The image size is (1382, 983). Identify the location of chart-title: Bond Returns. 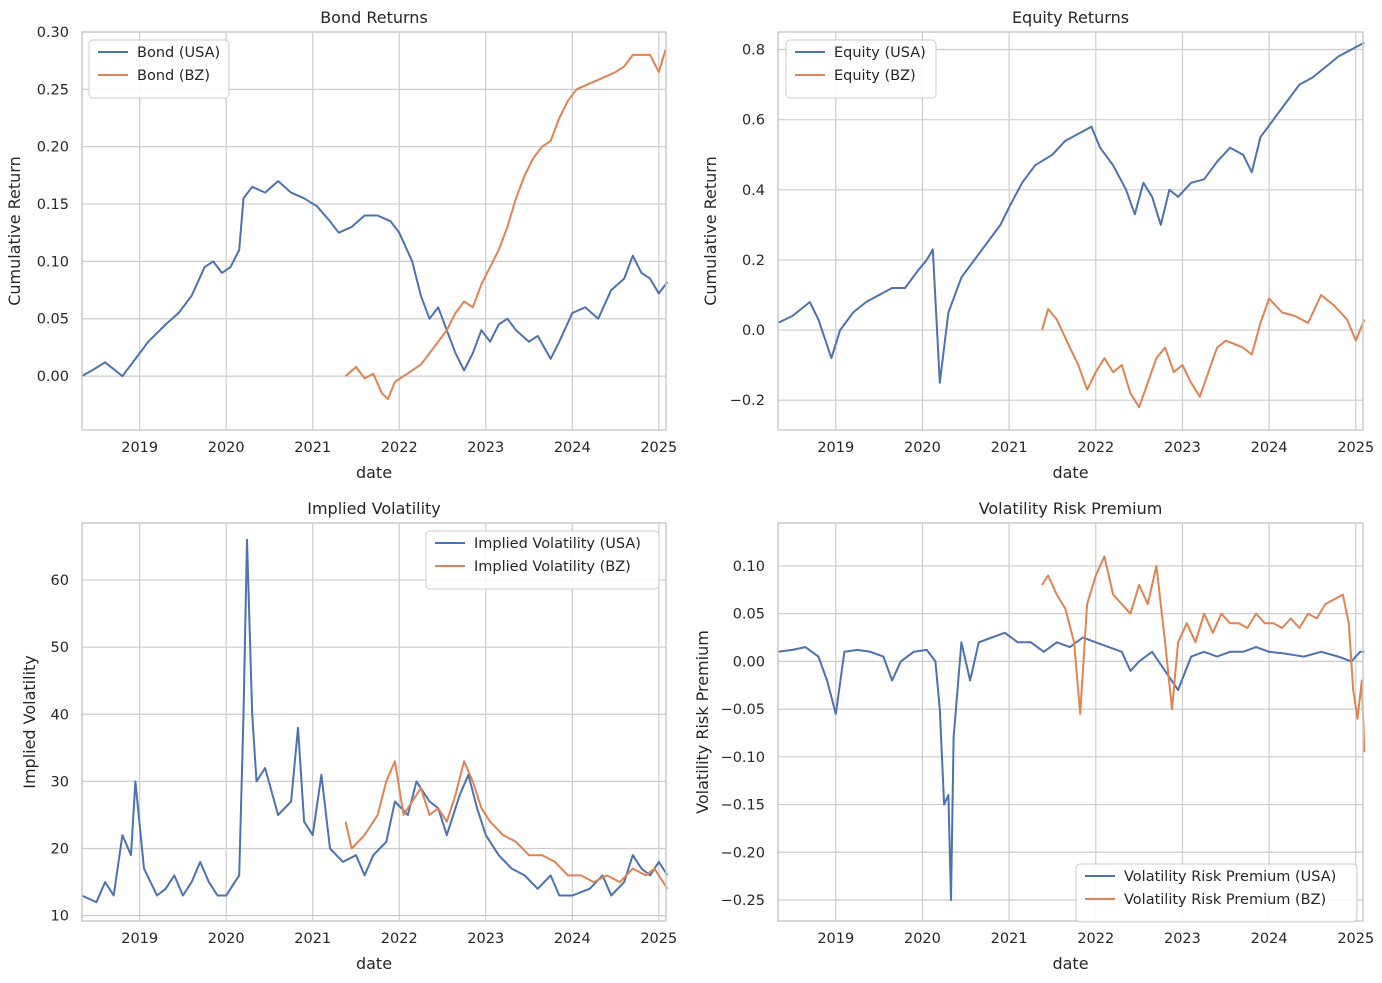
(374, 17).